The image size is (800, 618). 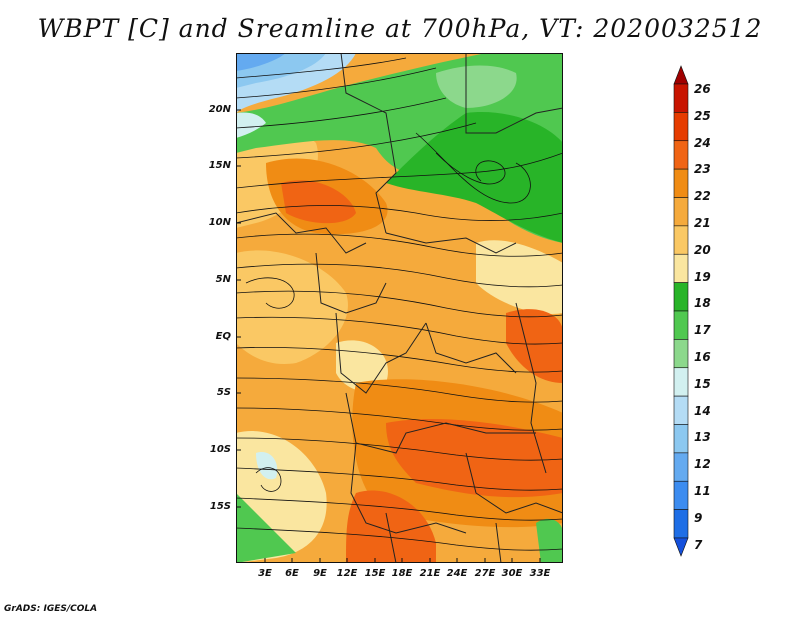 I want to click on lon-label-12e: 12E, so click(x=347, y=573).